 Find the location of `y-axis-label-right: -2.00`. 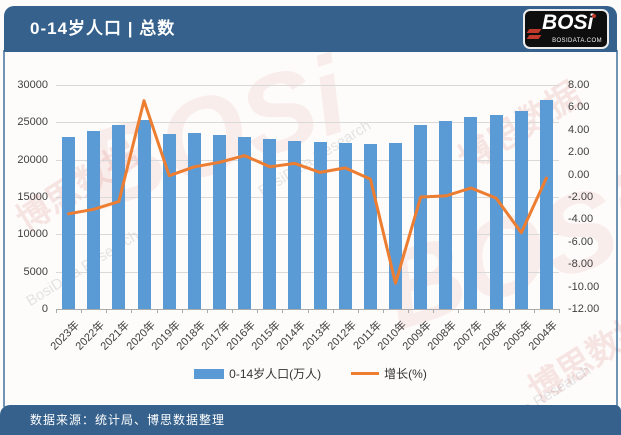

y-axis-label-right: -2.00 is located at coordinates (581, 197).